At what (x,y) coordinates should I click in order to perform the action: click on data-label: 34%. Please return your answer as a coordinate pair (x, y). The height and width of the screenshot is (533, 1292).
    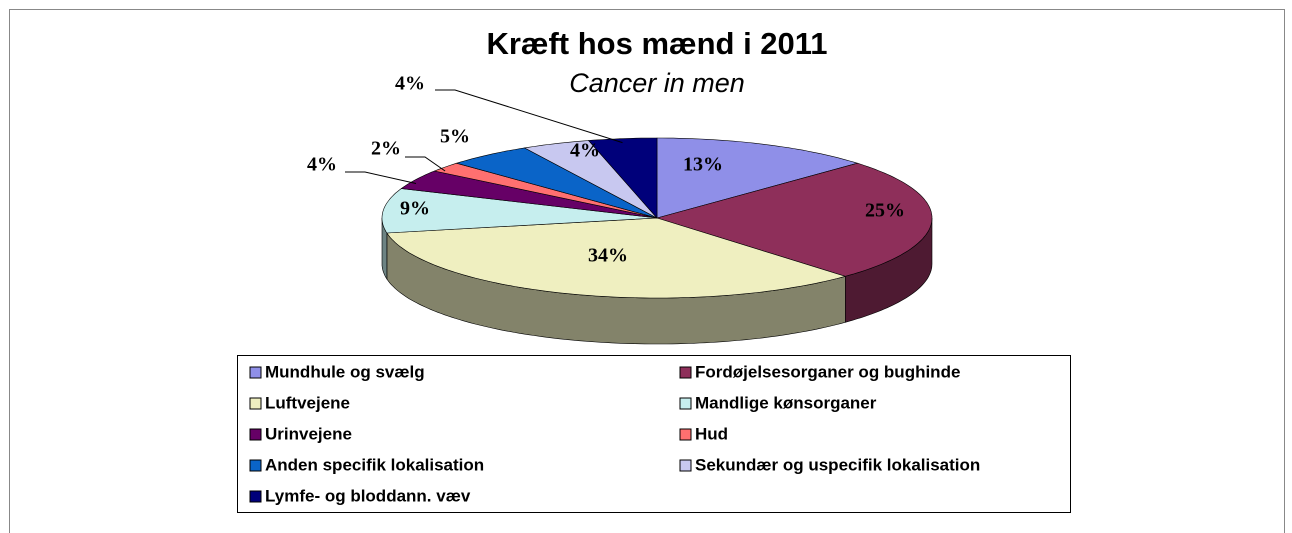
    Looking at the image, I should click on (608, 256).